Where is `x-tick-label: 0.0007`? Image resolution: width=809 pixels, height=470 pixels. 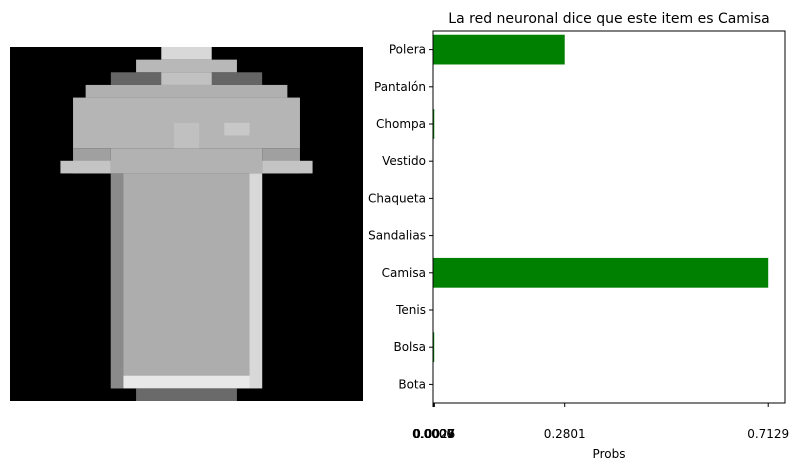 x-tick-label: 0.0007 is located at coordinates (433, 434).